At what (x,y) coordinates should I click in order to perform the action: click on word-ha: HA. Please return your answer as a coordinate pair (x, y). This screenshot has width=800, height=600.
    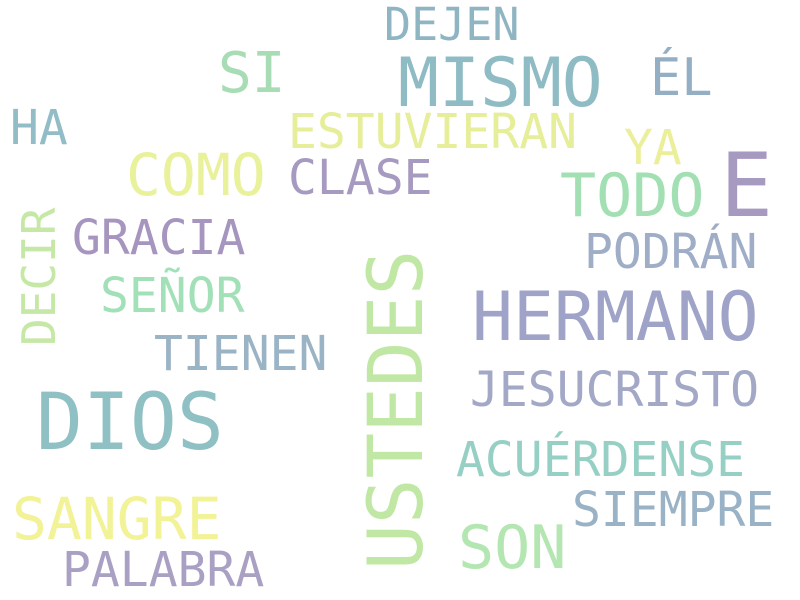
    Looking at the image, I should click on (39, 128).